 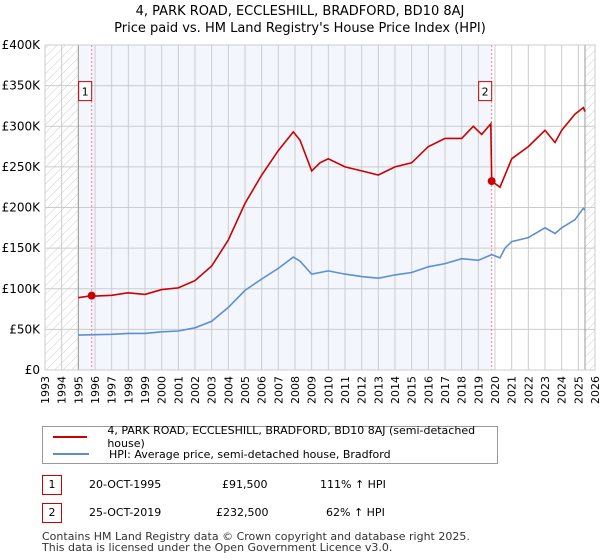 I want to click on x-tick-label: 1995, so click(x=78, y=390).